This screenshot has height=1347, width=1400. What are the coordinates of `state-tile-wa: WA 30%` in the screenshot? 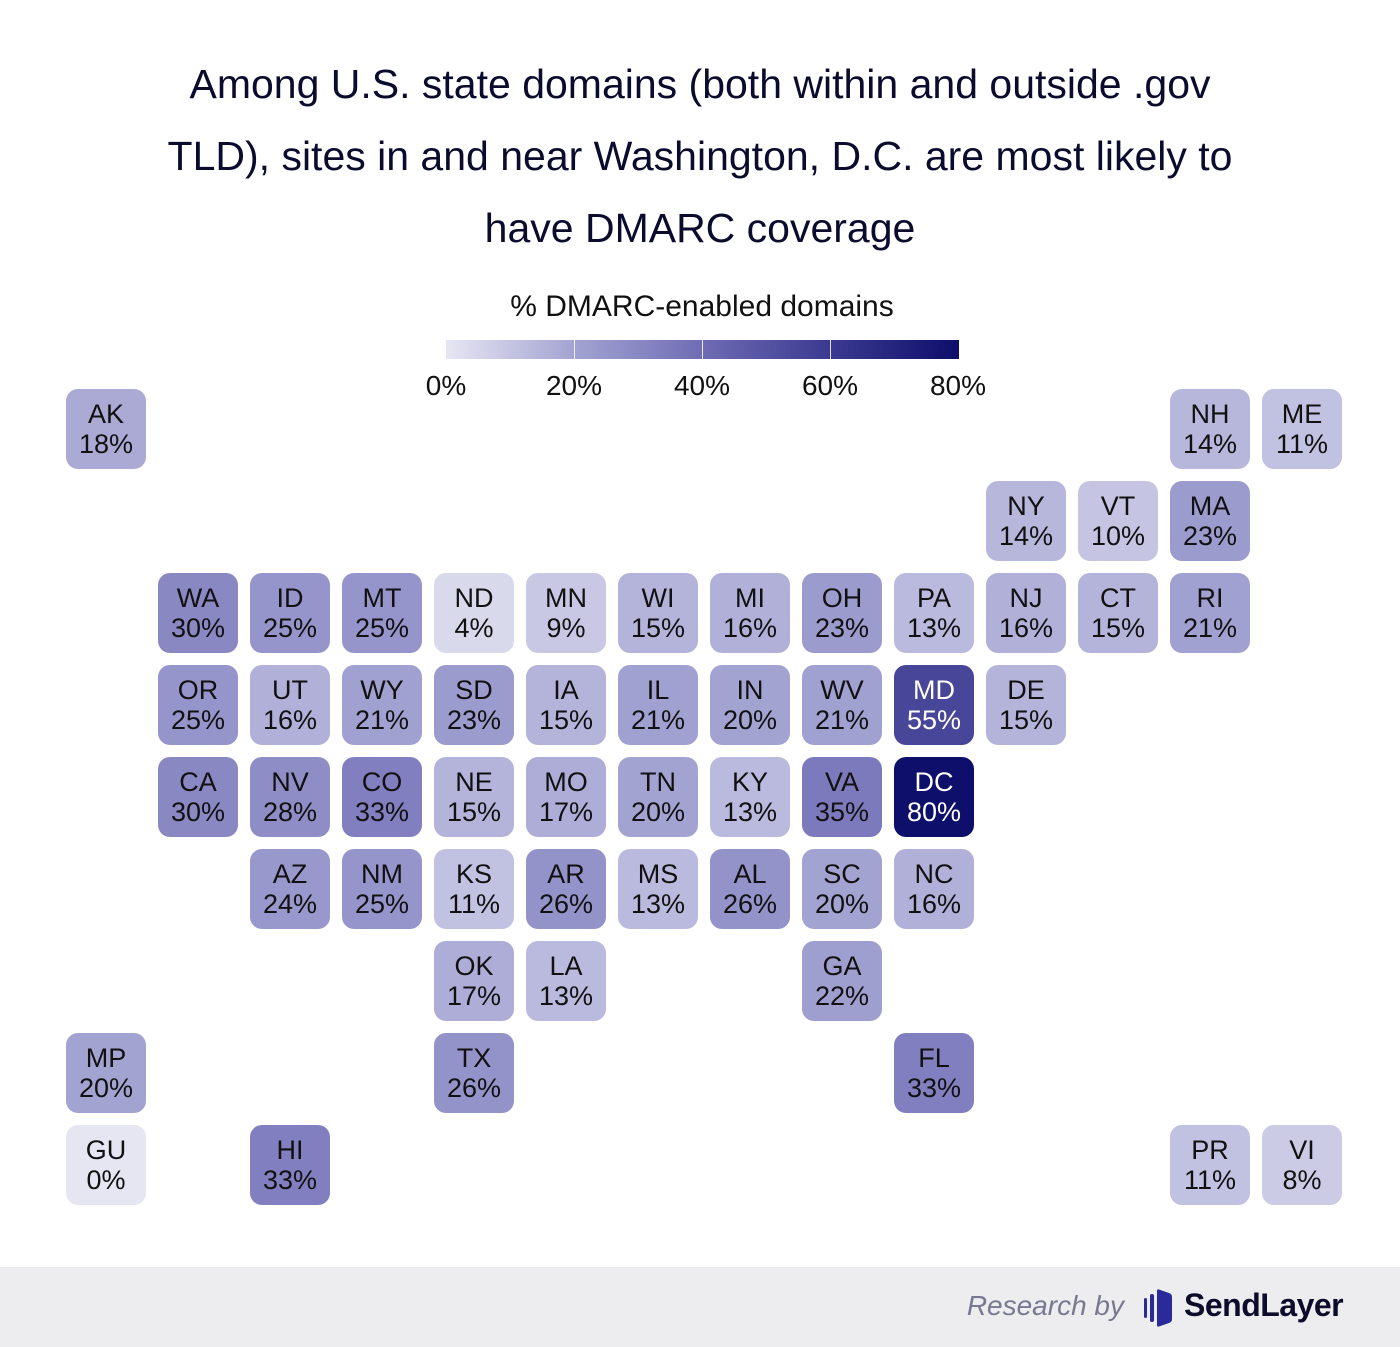 It's located at (198, 613).